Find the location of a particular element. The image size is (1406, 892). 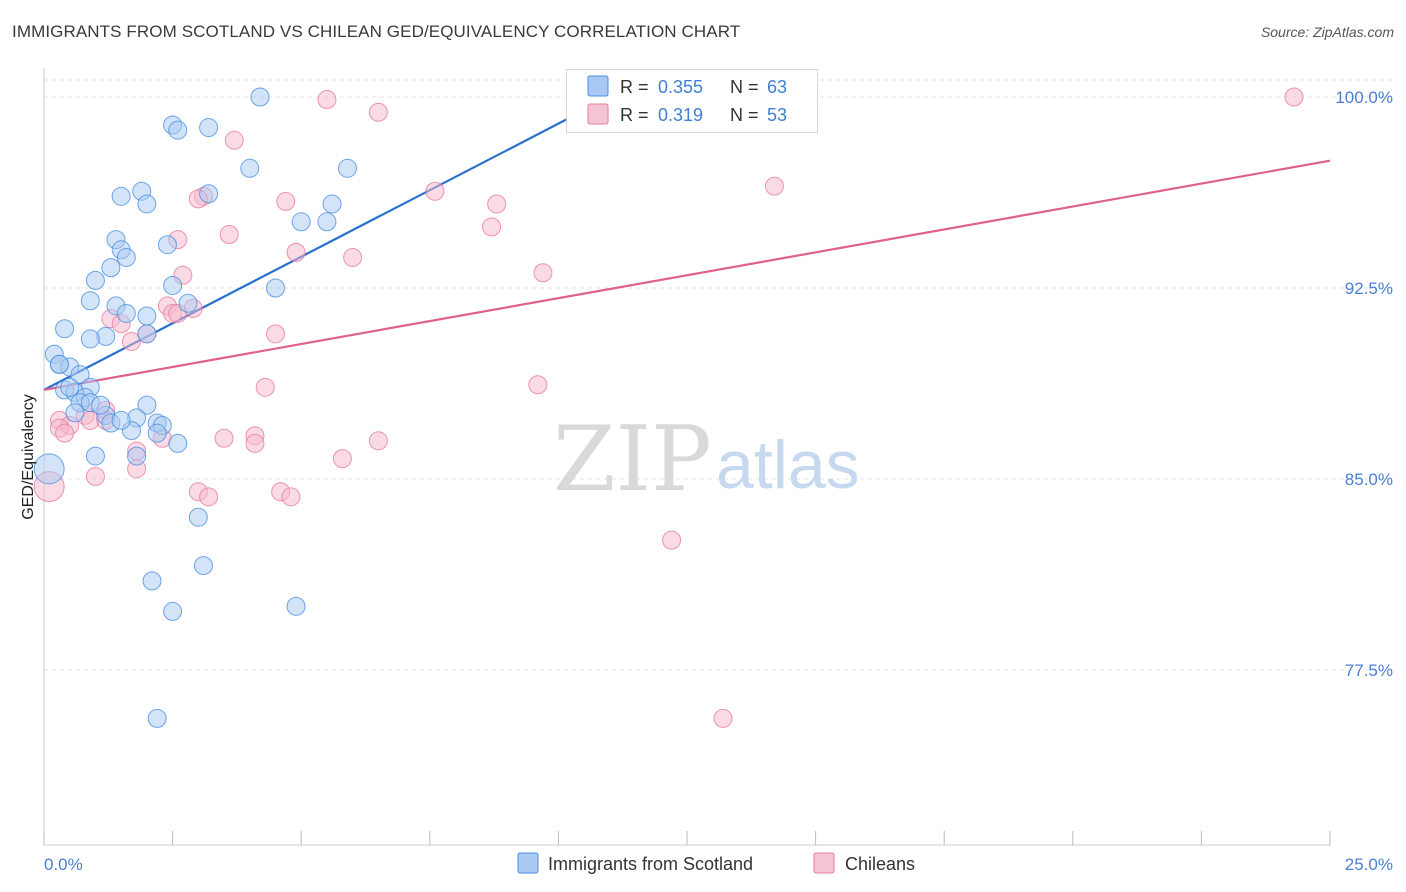

stats-r-label-chileans: R = is located at coordinates (634, 115).